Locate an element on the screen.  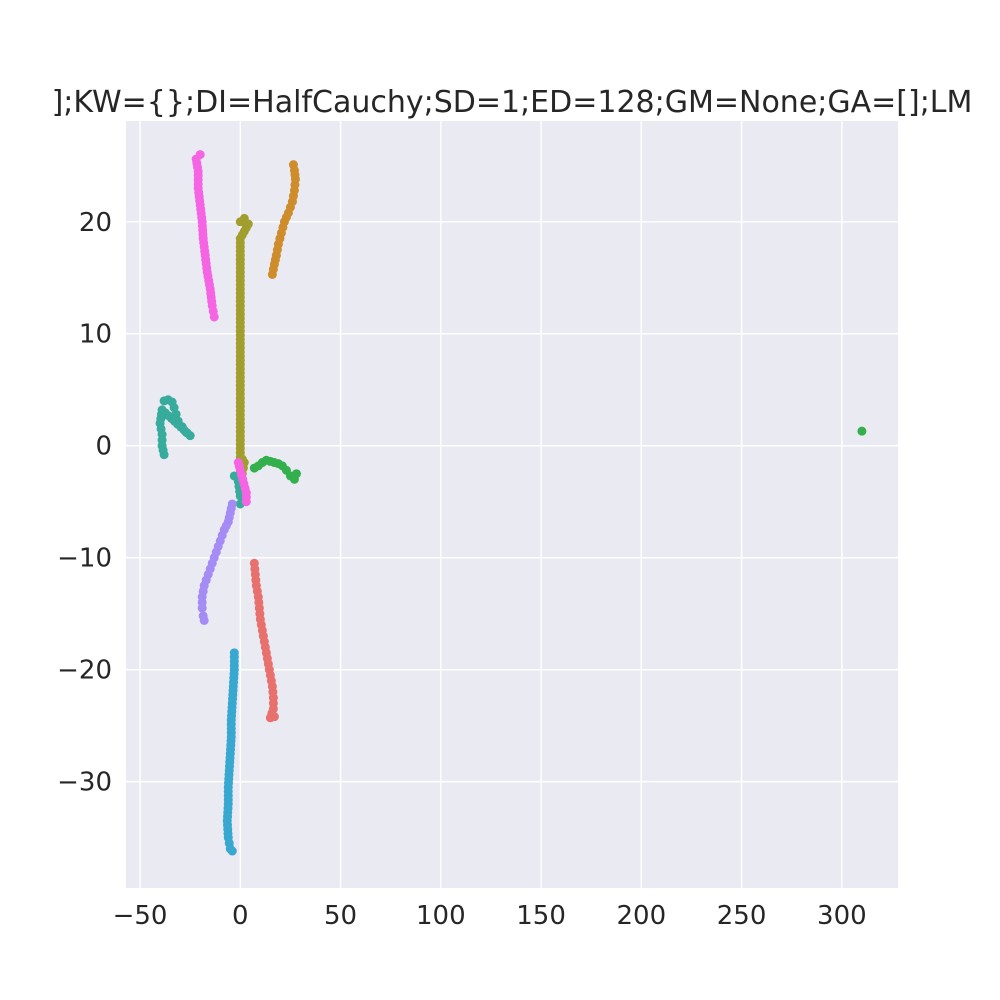
x-tick-label: 300 is located at coordinates (842, 916).